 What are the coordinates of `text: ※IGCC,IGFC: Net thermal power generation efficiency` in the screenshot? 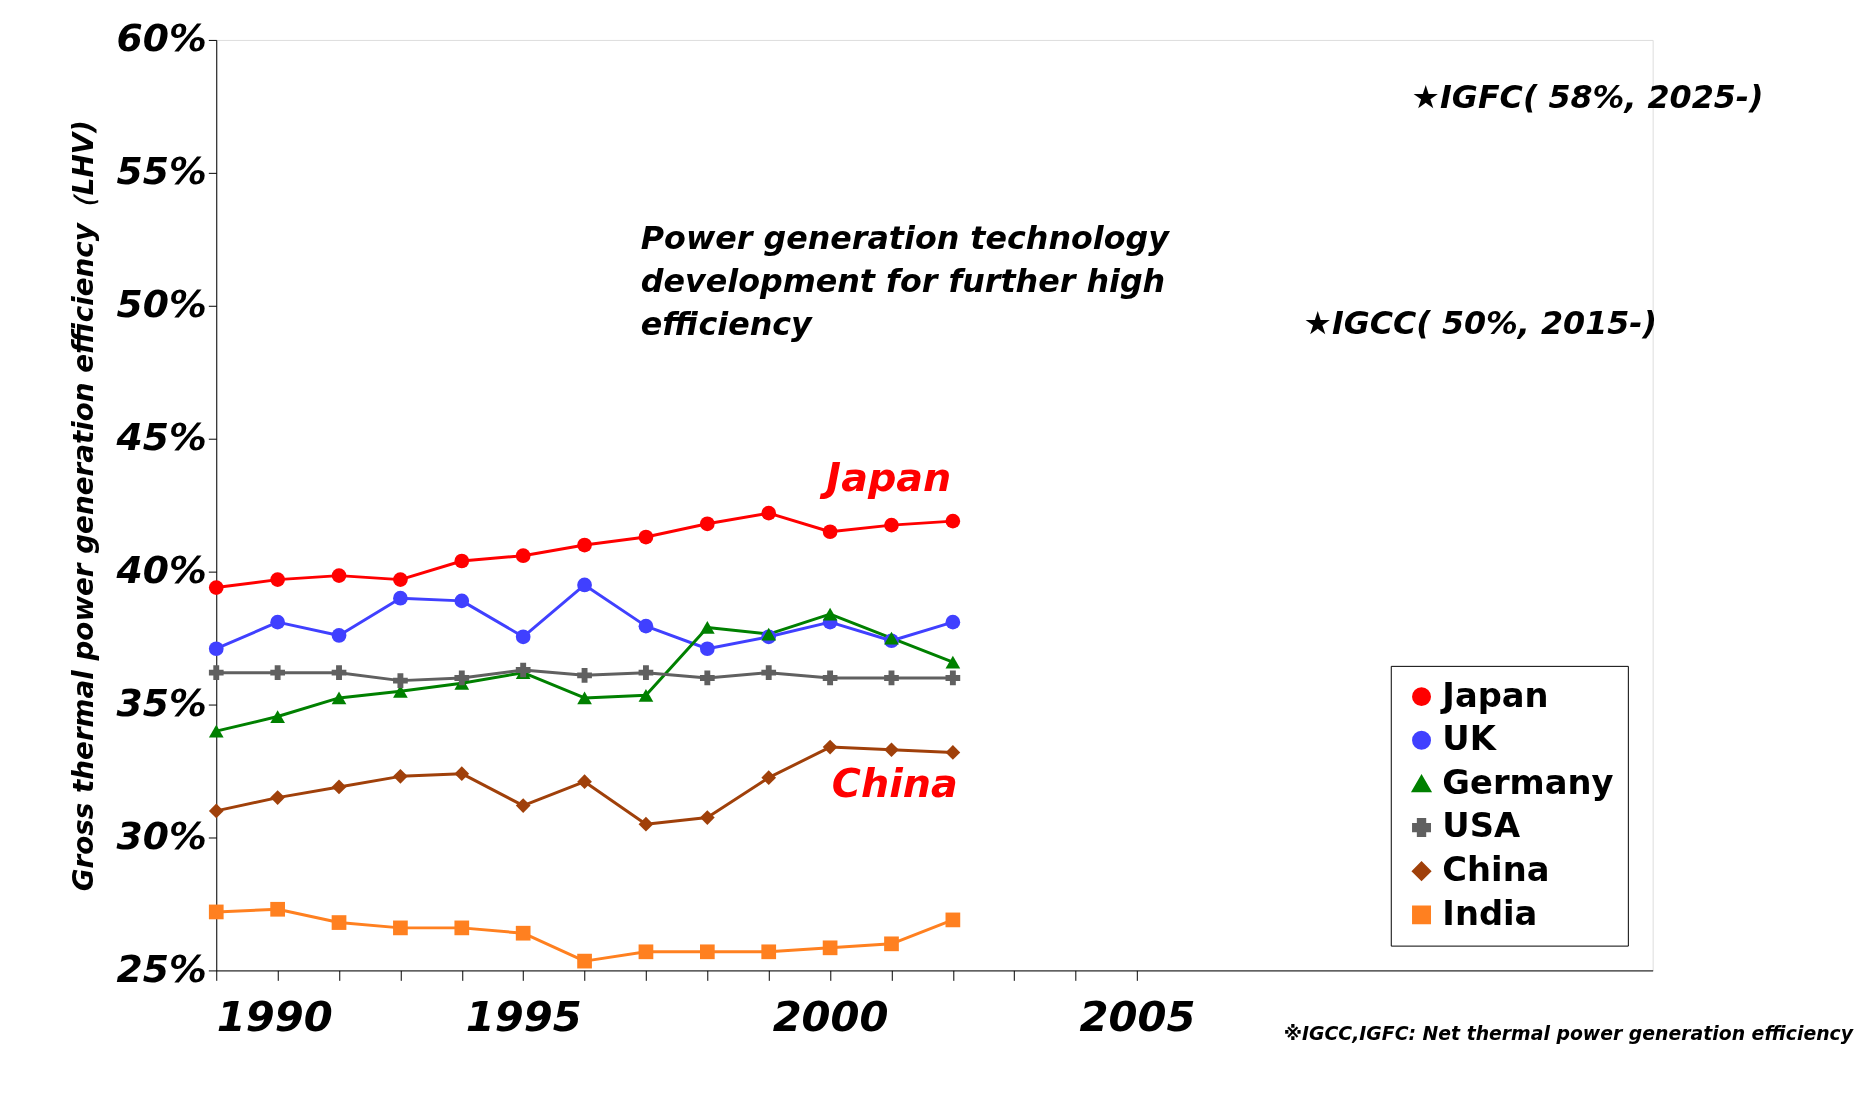 It's located at (1568, 1033).